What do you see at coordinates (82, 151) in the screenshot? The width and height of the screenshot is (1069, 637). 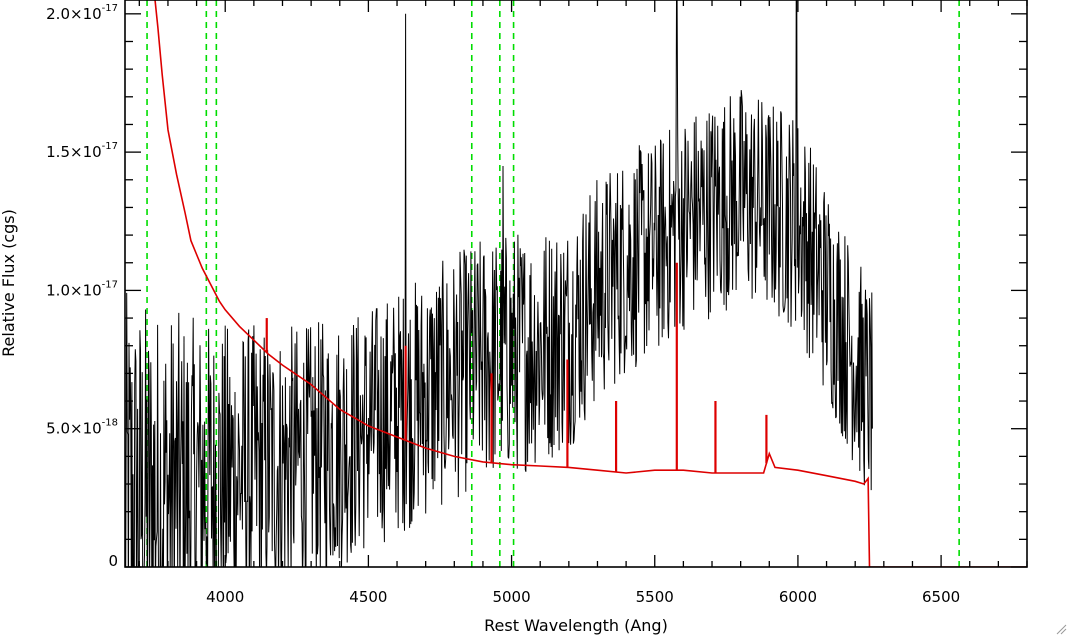 I see `y-tick-label: 1.5×10⁻¹⁷` at bounding box center [82, 151].